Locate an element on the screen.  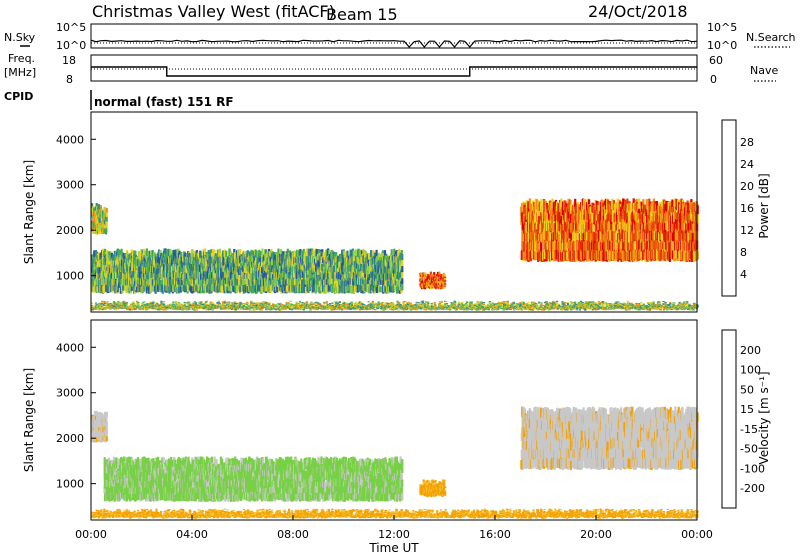
noise-right-tick-bottom: 10^0 is located at coordinates (722, 45).